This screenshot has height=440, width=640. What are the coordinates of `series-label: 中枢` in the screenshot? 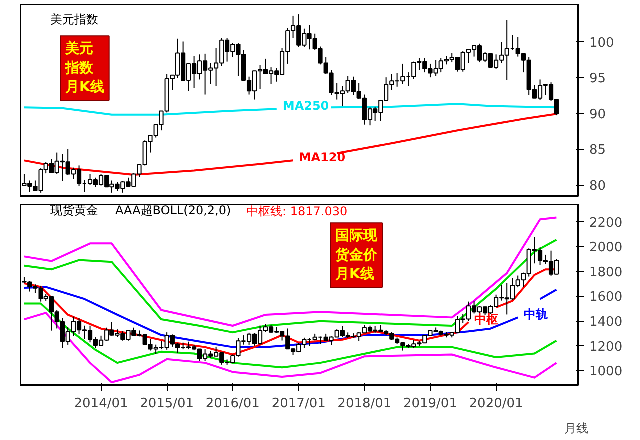 It's located at (486, 319).